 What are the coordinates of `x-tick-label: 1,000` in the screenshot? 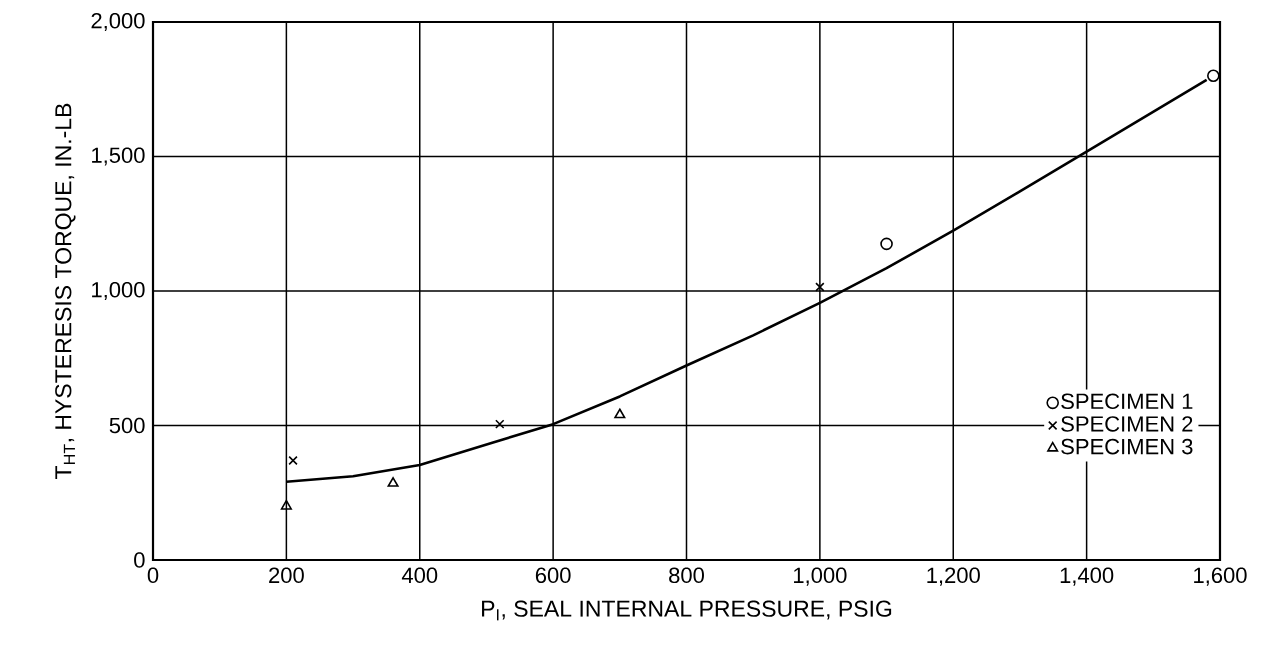 It's located at (820, 576).